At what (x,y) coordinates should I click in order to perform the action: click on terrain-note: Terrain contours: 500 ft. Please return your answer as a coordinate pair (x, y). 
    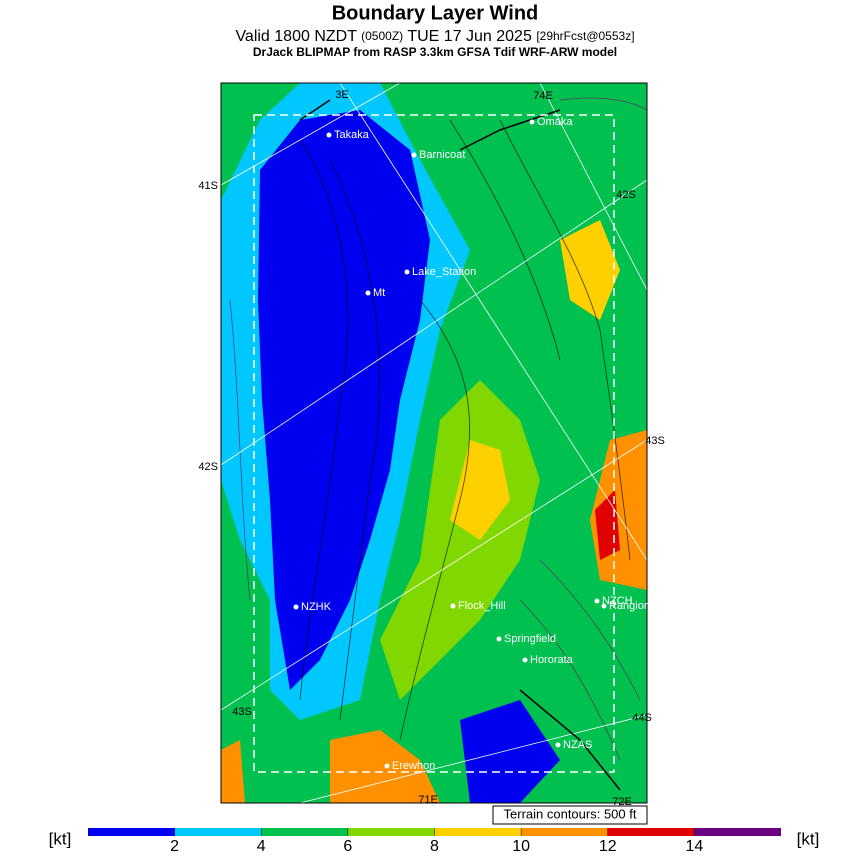
    Looking at the image, I should click on (570, 813).